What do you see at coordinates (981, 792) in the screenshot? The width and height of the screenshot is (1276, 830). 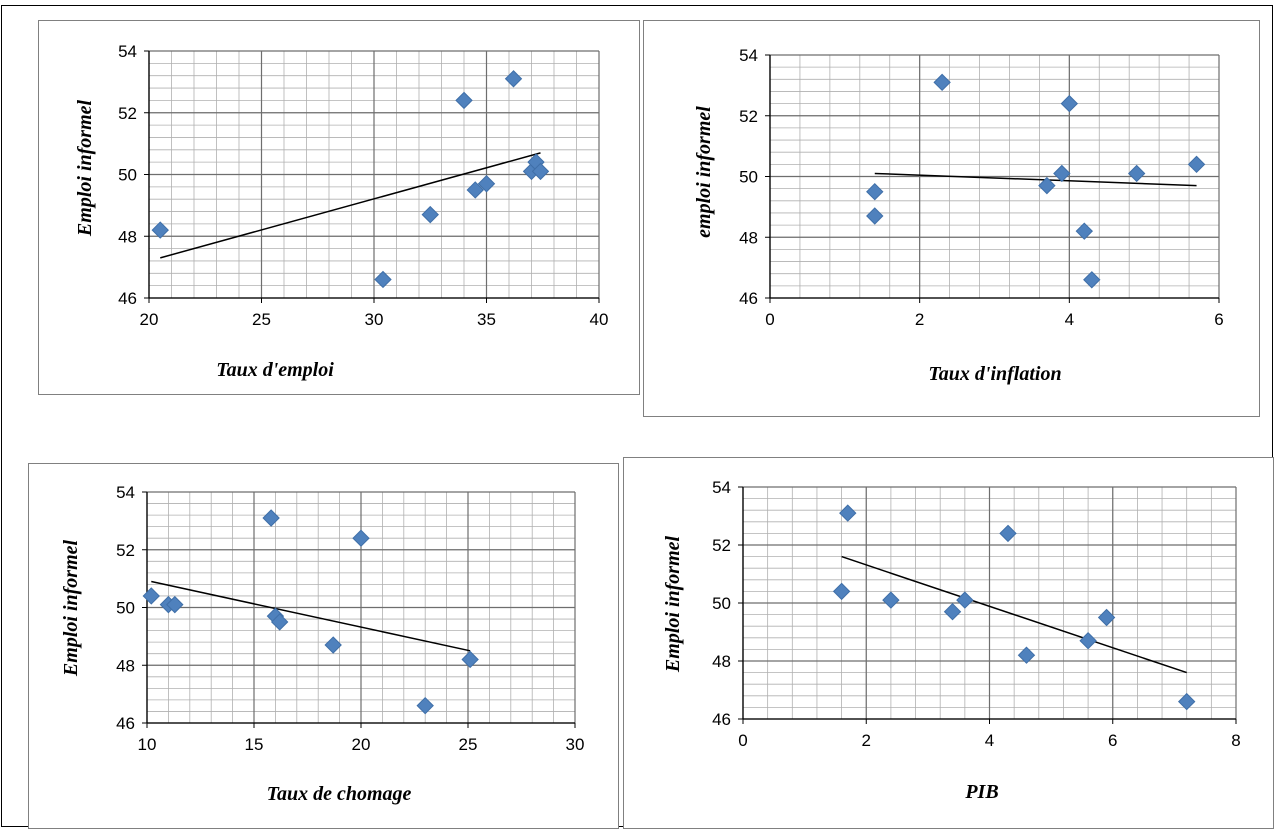 I see `x-axis-title: PIB` at bounding box center [981, 792].